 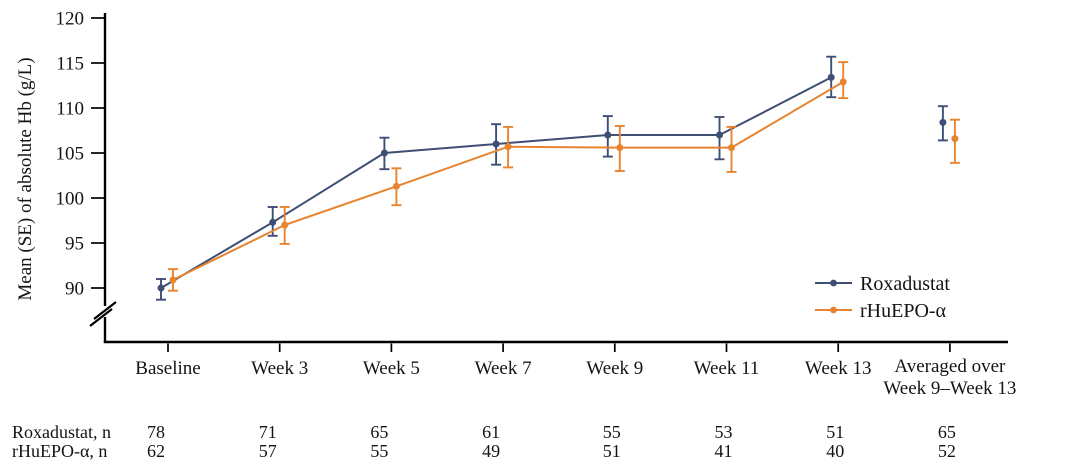 What do you see at coordinates (491, 432) in the screenshot?
I see `table-cell-roxadustat-n-week-7: 61` at bounding box center [491, 432].